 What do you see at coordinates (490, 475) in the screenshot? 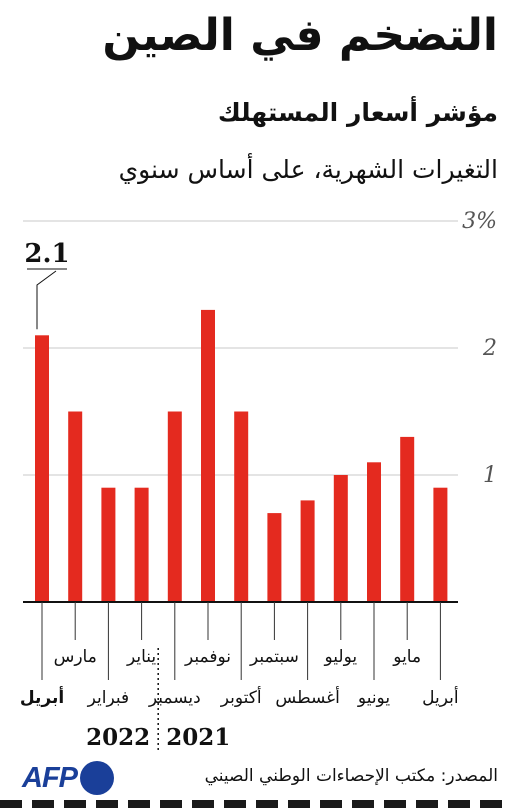
I see `y-tick-label: 1` at bounding box center [490, 475].